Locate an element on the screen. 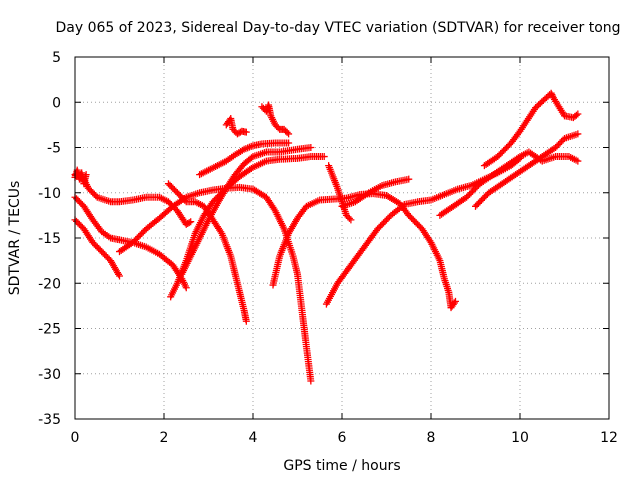  y-tick-label: -10 is located at coordinates (49, 194).